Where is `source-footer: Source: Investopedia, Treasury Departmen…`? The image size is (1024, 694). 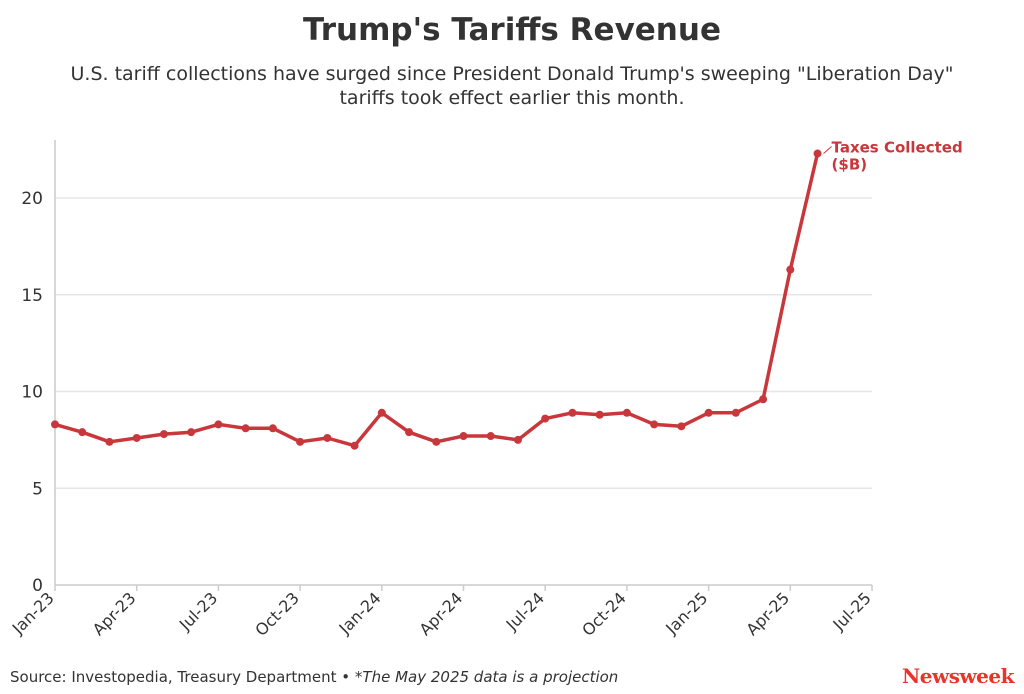
source-footer: Source: Investopedia, Treasury Departmen… is located at coordinates (314, 677).